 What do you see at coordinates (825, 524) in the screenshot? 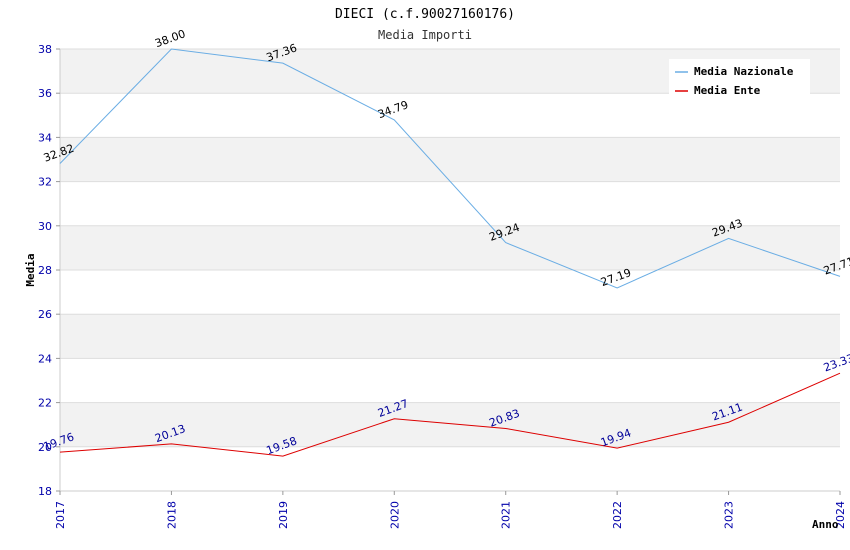
I see `x-axis-label: Anno` at bounding box center [825, 524].